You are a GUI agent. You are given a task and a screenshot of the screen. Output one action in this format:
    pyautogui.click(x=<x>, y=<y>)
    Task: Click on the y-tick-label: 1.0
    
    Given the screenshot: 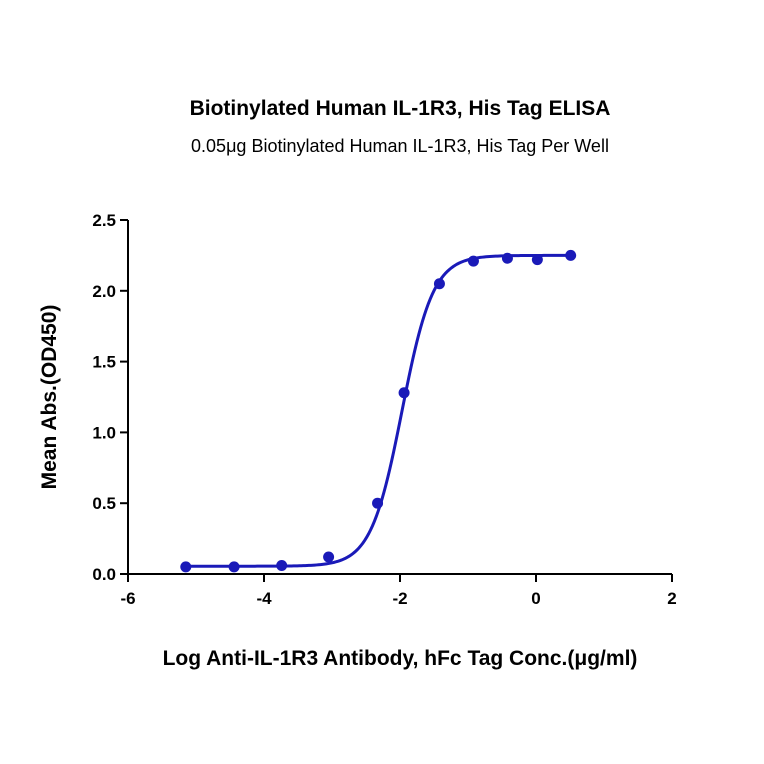 What is the action you would take?
    pyautogui.click(x=104, y=432)
    